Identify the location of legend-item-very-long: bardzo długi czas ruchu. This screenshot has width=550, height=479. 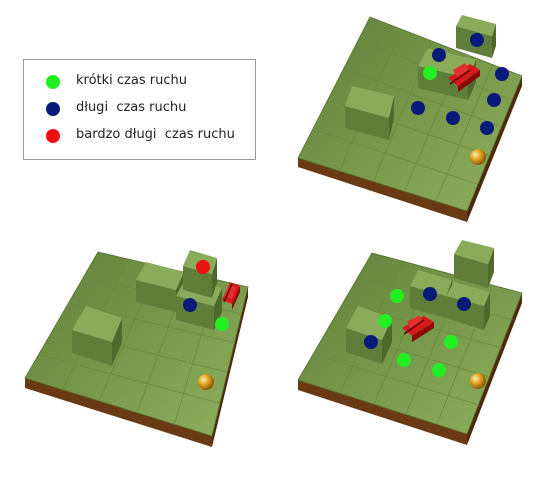
(139, 136).